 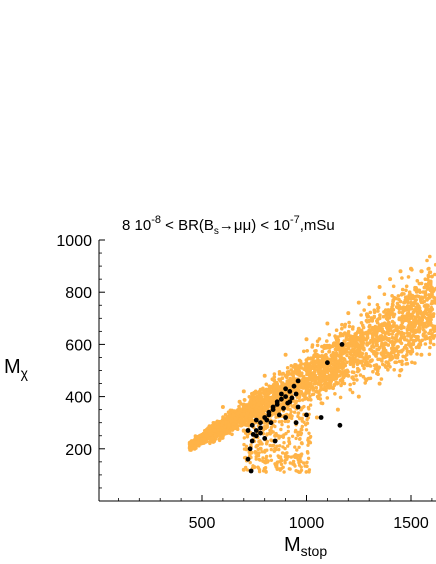 What do you see at coordinates (78, 450) in the screenshot?
I see `y-tick-label: 200` at bounding box center [78, 450].